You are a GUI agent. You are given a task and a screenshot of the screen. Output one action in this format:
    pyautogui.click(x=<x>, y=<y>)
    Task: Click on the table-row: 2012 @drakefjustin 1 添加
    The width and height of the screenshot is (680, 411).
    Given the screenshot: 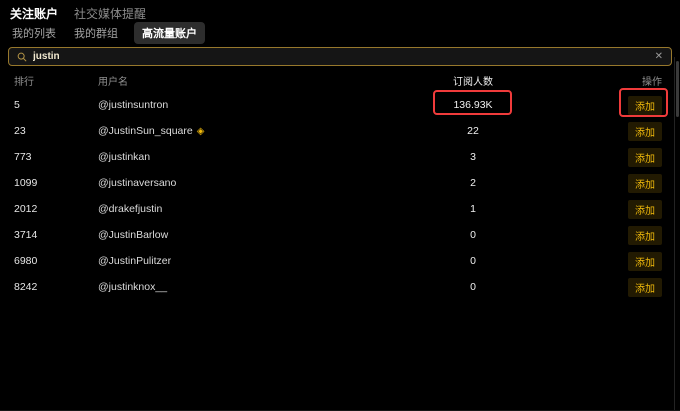 What is the action you would take?
    pyautogui.click(x=340, y=209)
    